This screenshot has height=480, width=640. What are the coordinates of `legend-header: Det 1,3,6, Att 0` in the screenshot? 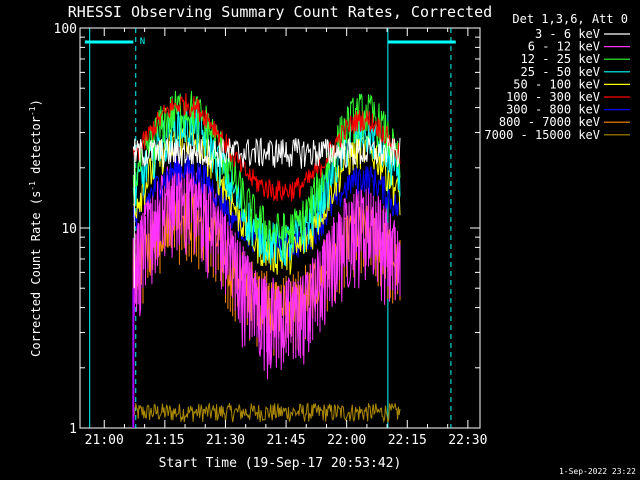 It's located at (570, 19).